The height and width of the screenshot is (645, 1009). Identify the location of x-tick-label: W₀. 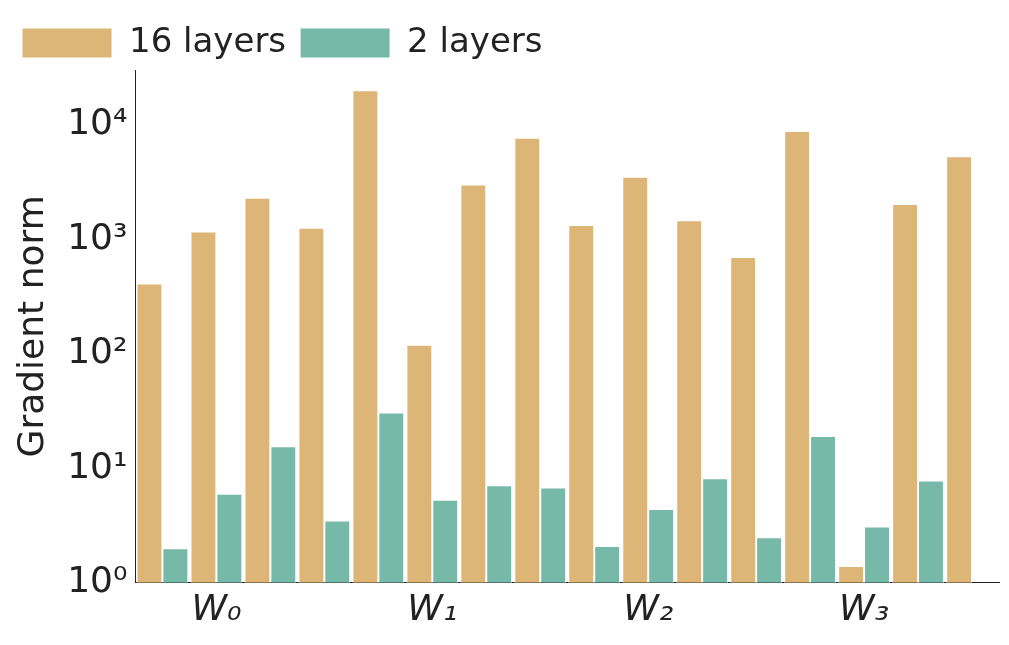
(216, 607).